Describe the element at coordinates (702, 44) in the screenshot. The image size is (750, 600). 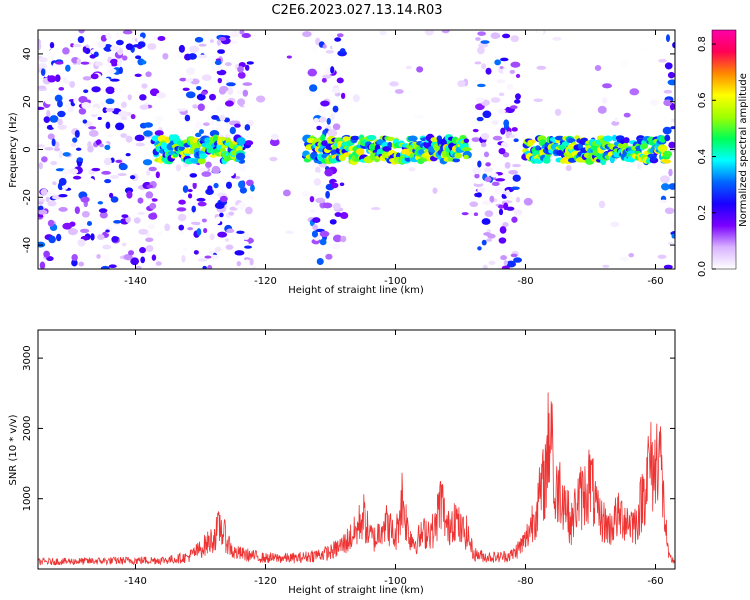
I see `colorbar-tick-label: 0.8` at that location.